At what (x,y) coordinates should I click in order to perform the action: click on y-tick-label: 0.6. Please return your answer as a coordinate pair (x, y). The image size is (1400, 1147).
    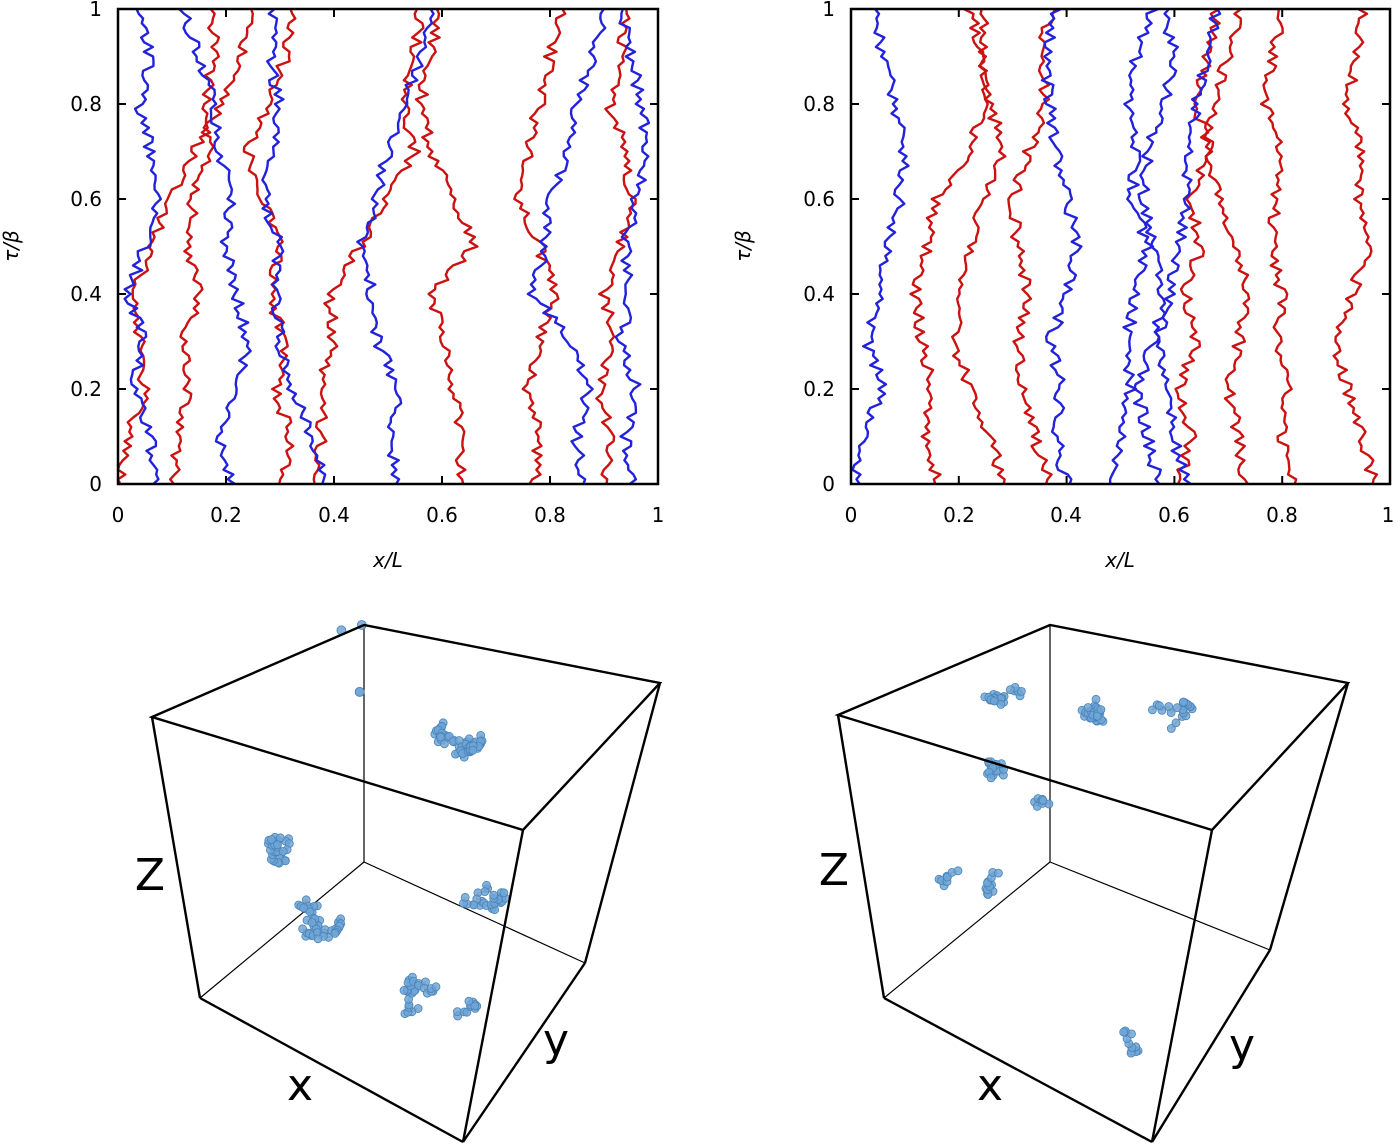
    Looking at the image, I should click on (819, 199).